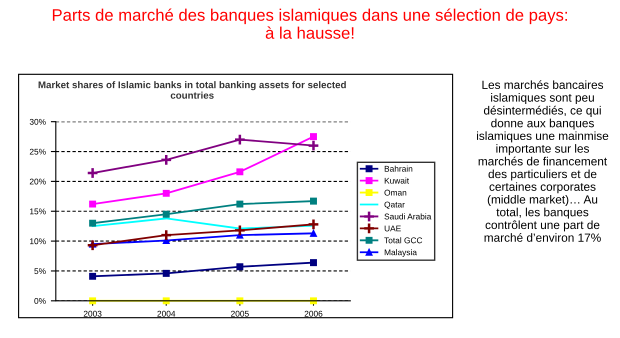 The height and width of the screenshot is (338, 620). What do you see at coordinates (40, 301) in the screenshot?
I see `y-tick-label: 0%` at bounding box center [40, 301].